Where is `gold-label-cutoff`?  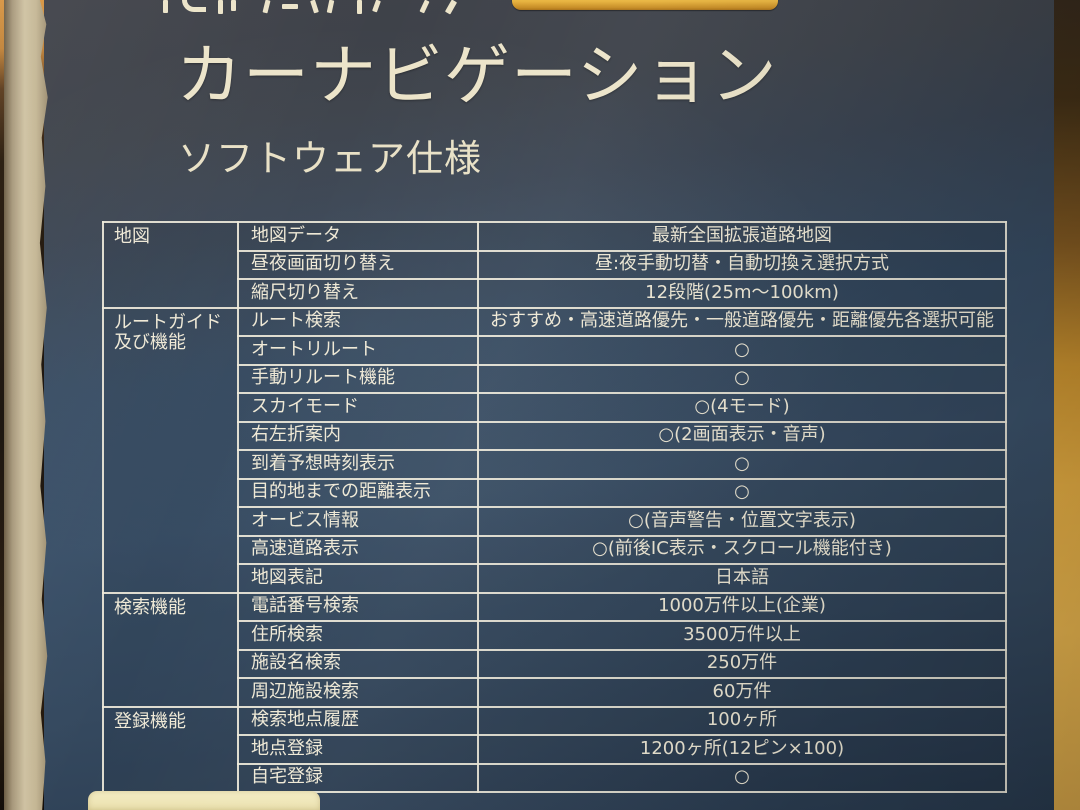 gold-label-cutoff is located at coordinates (645, 5).